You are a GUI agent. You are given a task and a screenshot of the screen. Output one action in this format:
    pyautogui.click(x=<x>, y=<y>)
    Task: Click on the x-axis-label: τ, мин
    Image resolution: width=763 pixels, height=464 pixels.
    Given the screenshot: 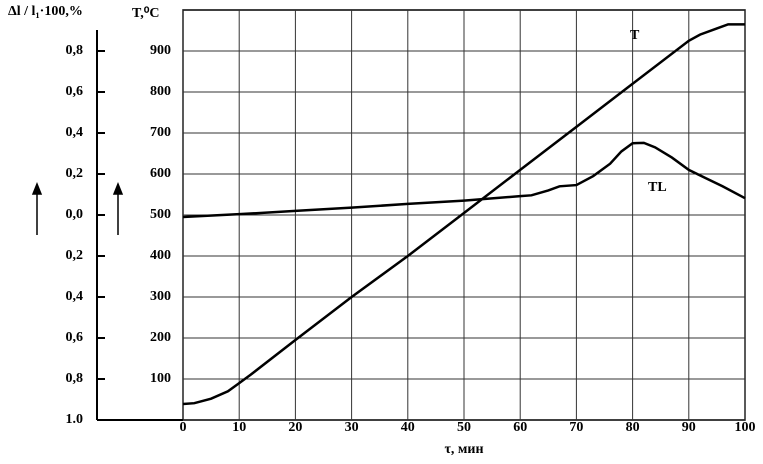 What is the action you would take?
    pyautogui.click(x=463, y=449)
    